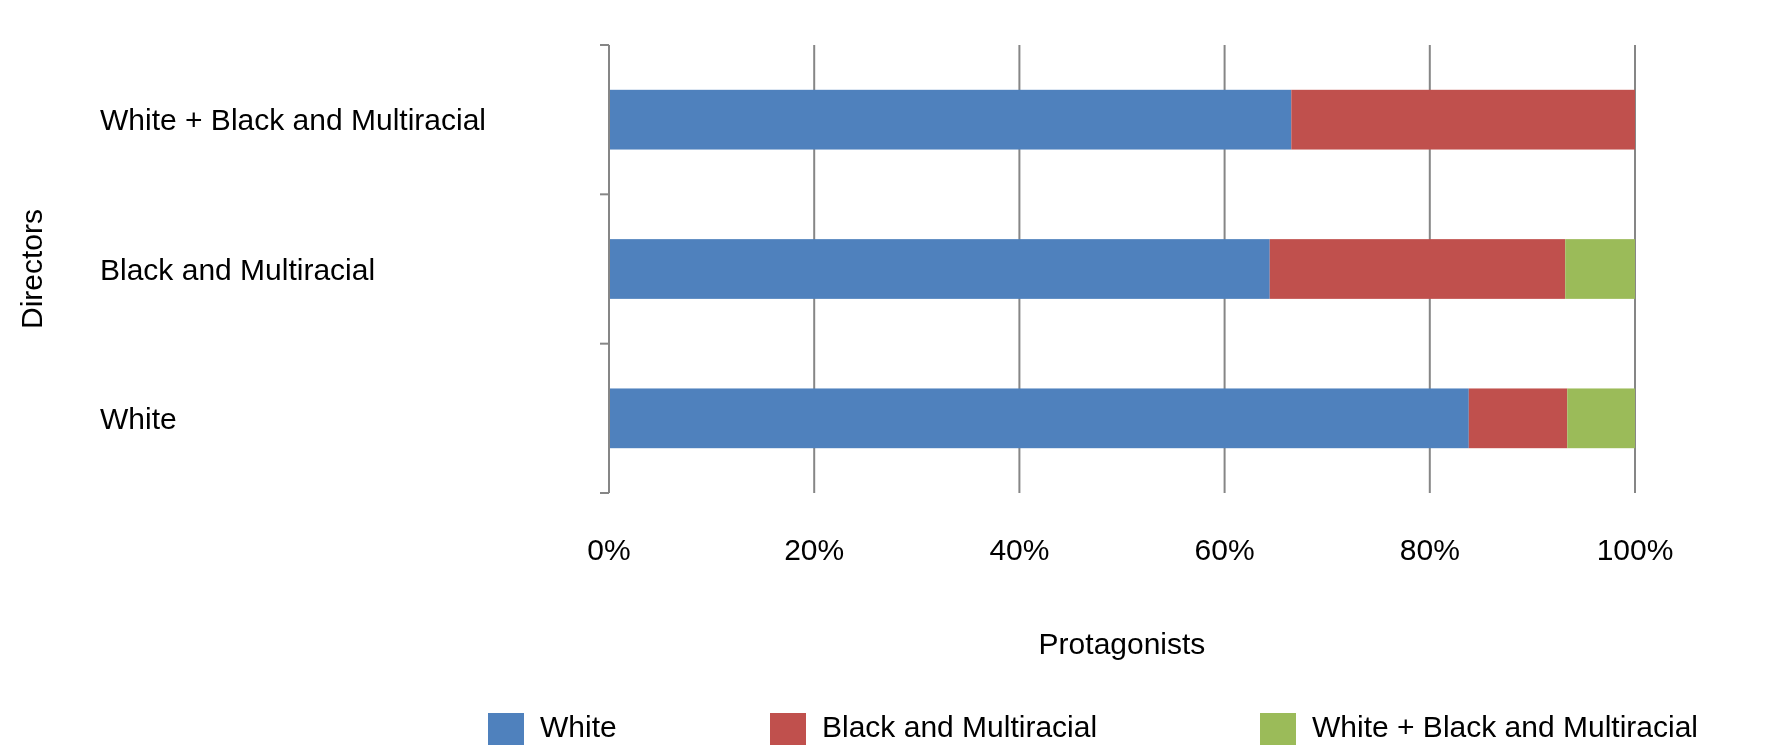 The width and height of the screenshot is (1765, 752). What do you see at coordinates (609, 549) in the screenshot?
I see `x-tick-label: 0%` at bounding box center [609, 549].